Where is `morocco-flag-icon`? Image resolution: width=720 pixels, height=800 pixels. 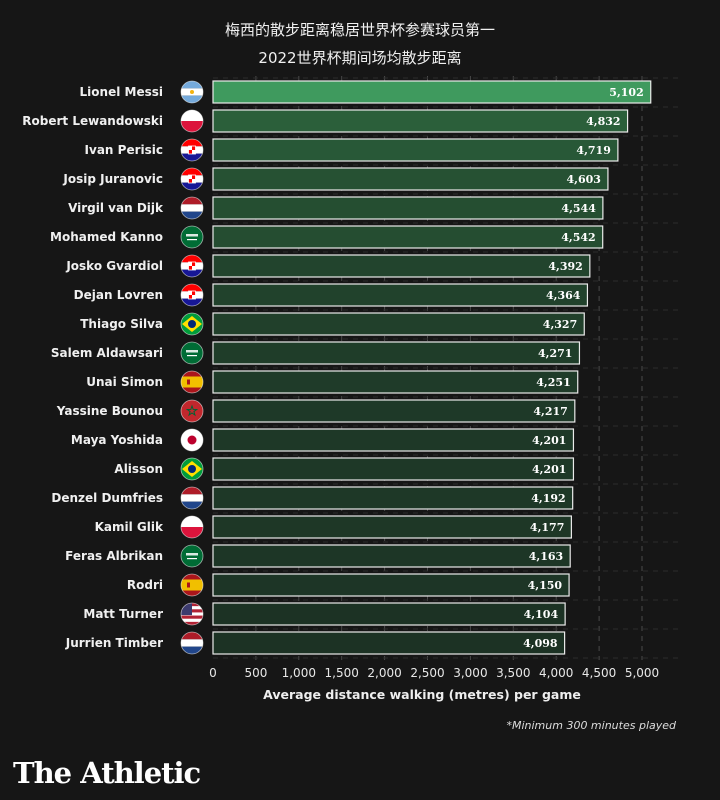
morocco-flag-icon is located at coordinates (192, 411).